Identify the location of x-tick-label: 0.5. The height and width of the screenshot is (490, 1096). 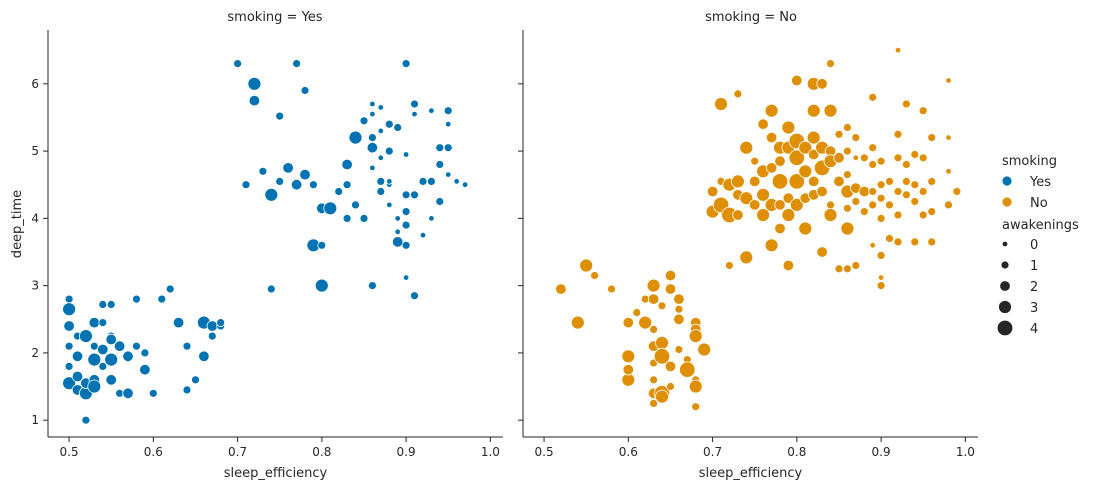
(544, 452).